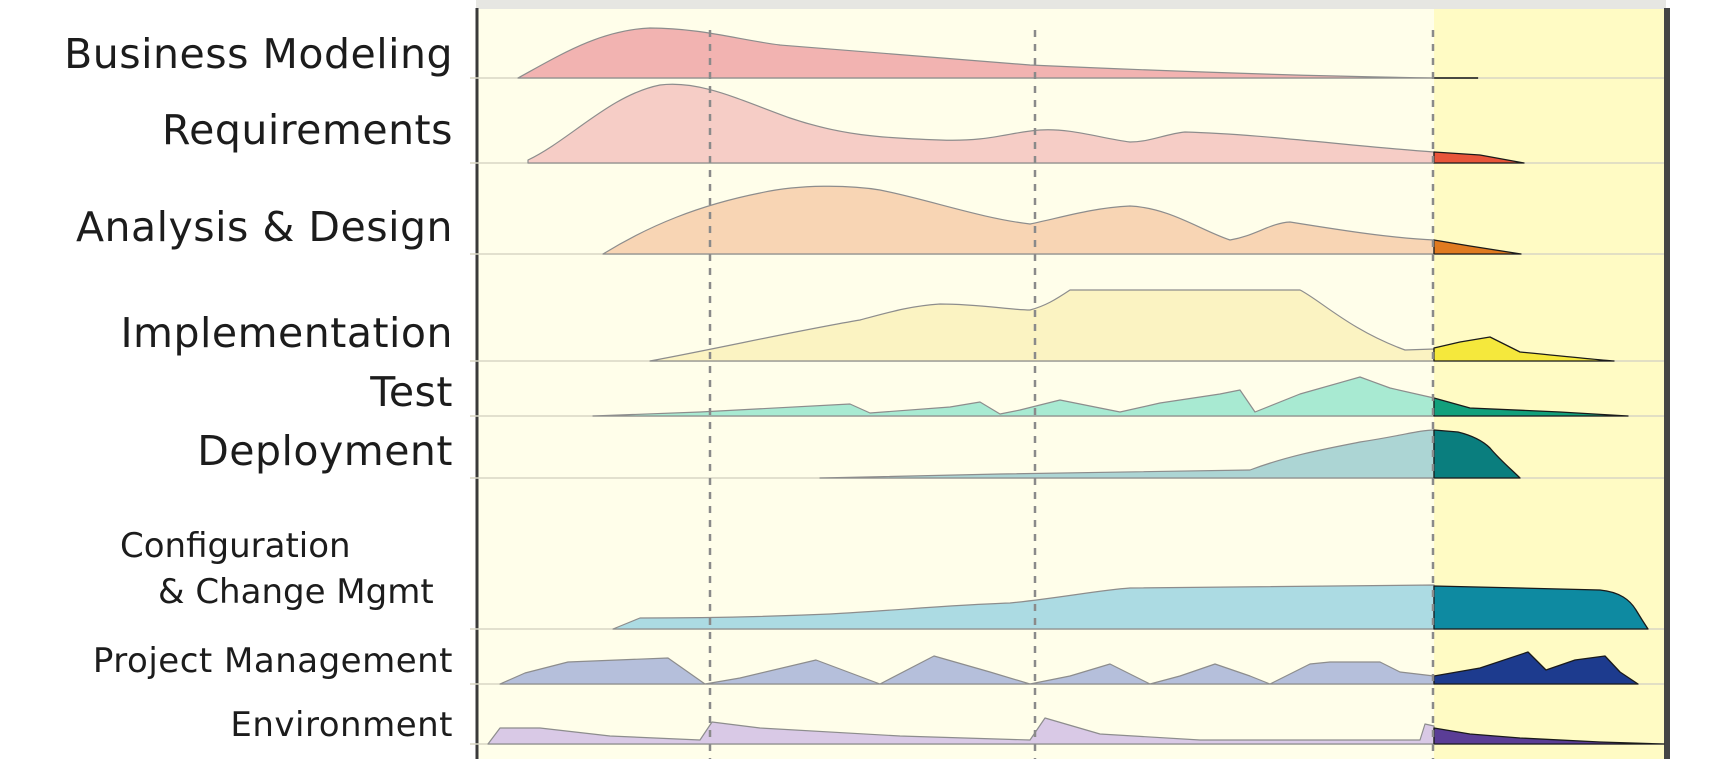  What do you see at coordinates (1071, 4) in the screenshot?
I see `top-shadow` at bounding box center [1071, 4].